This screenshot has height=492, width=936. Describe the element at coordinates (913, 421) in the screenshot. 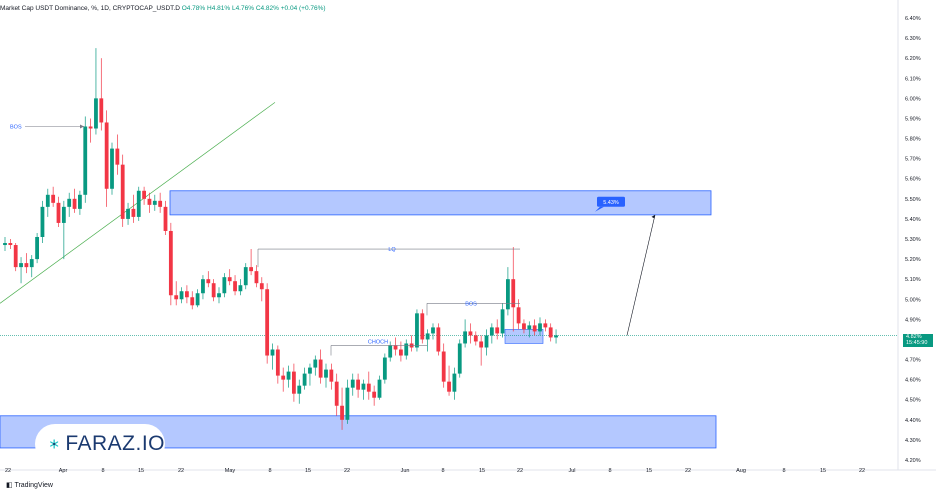

I see `y-tick-label: 4.40%` at that location.